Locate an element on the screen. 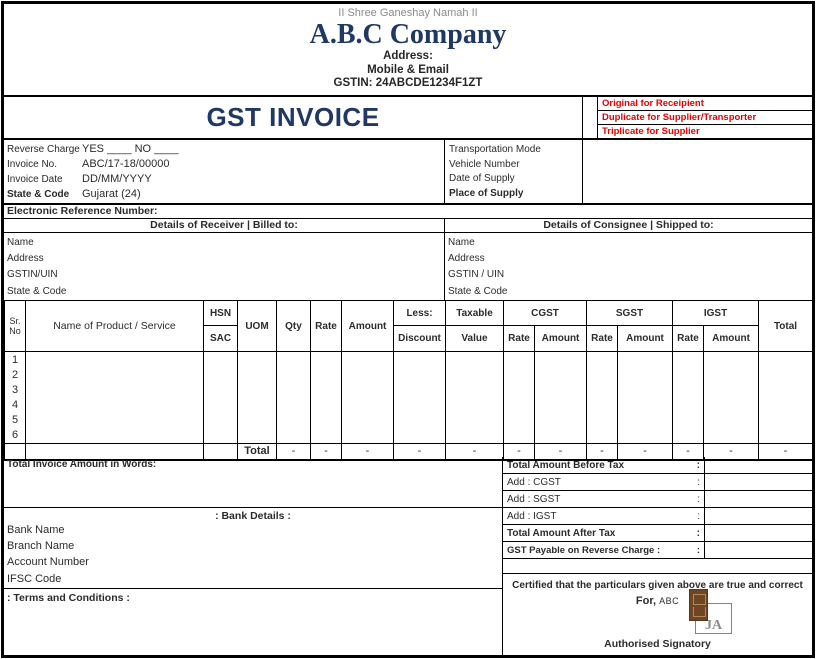 The width and height of the screenshot is (816, 659). total-qty: - is located at coordinates (293, 452).